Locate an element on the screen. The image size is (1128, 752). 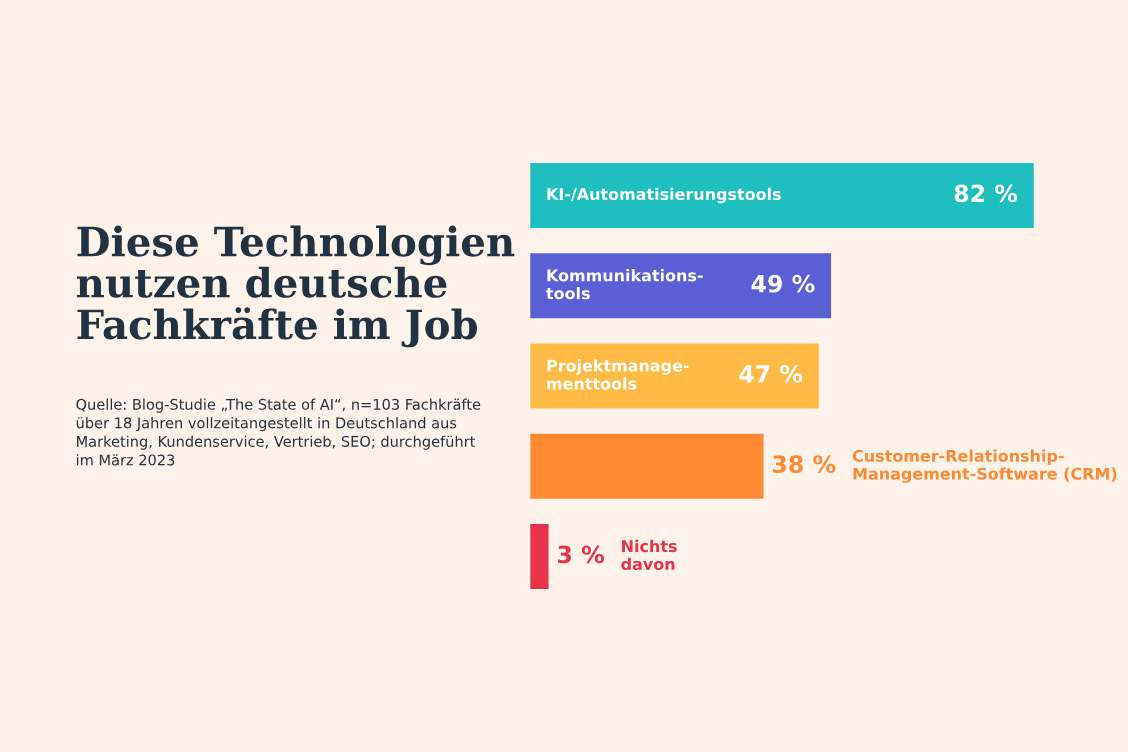
data-label: 3 % is located at coordinates (581, 554).